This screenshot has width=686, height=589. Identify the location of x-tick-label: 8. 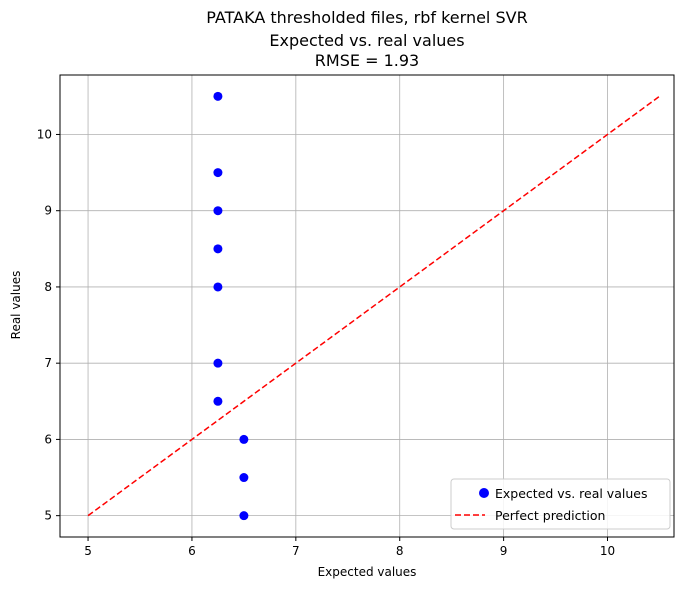
(400, 551).